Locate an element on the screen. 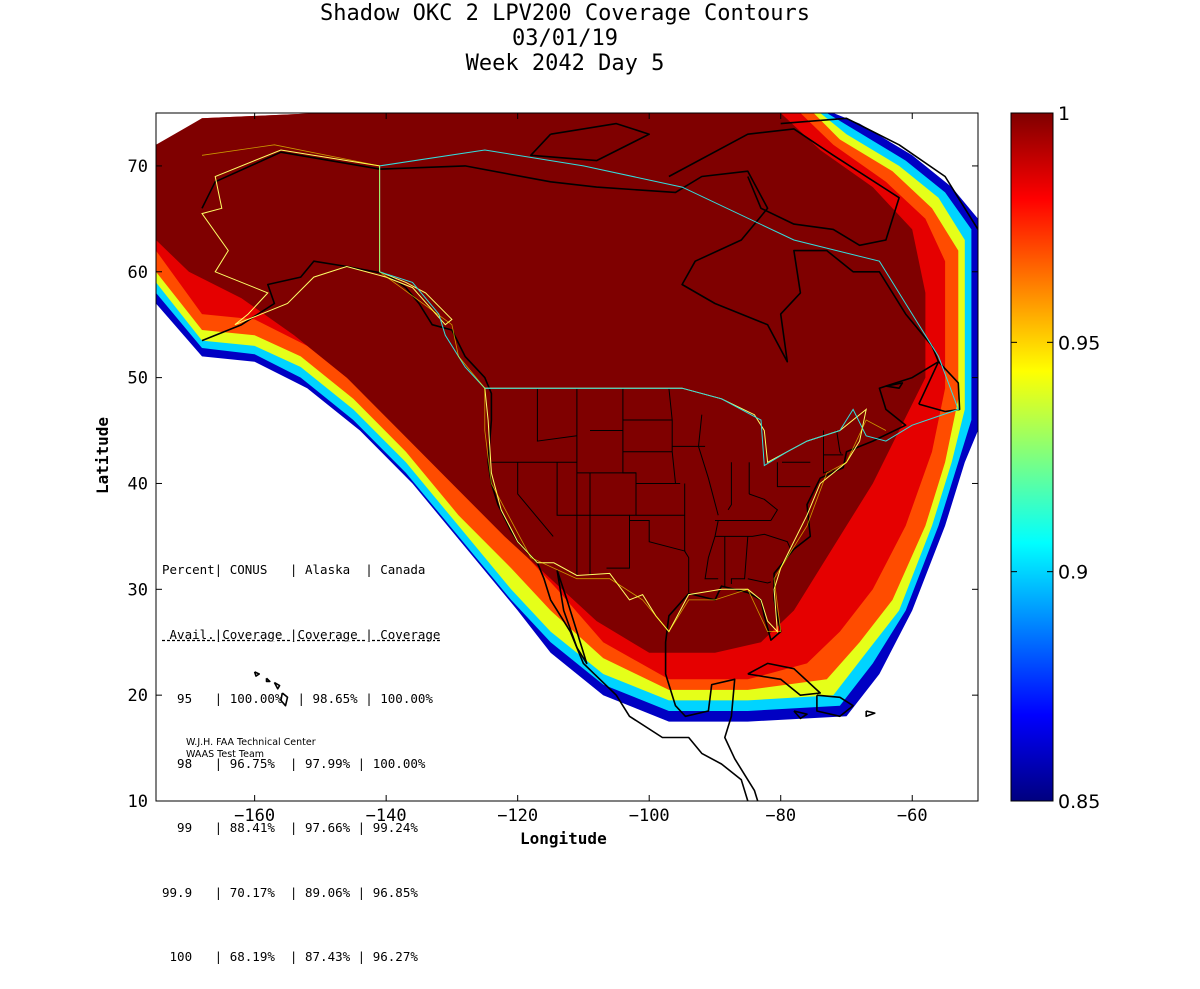  y-tick-label: 40 is located at coordinates (138, 484).